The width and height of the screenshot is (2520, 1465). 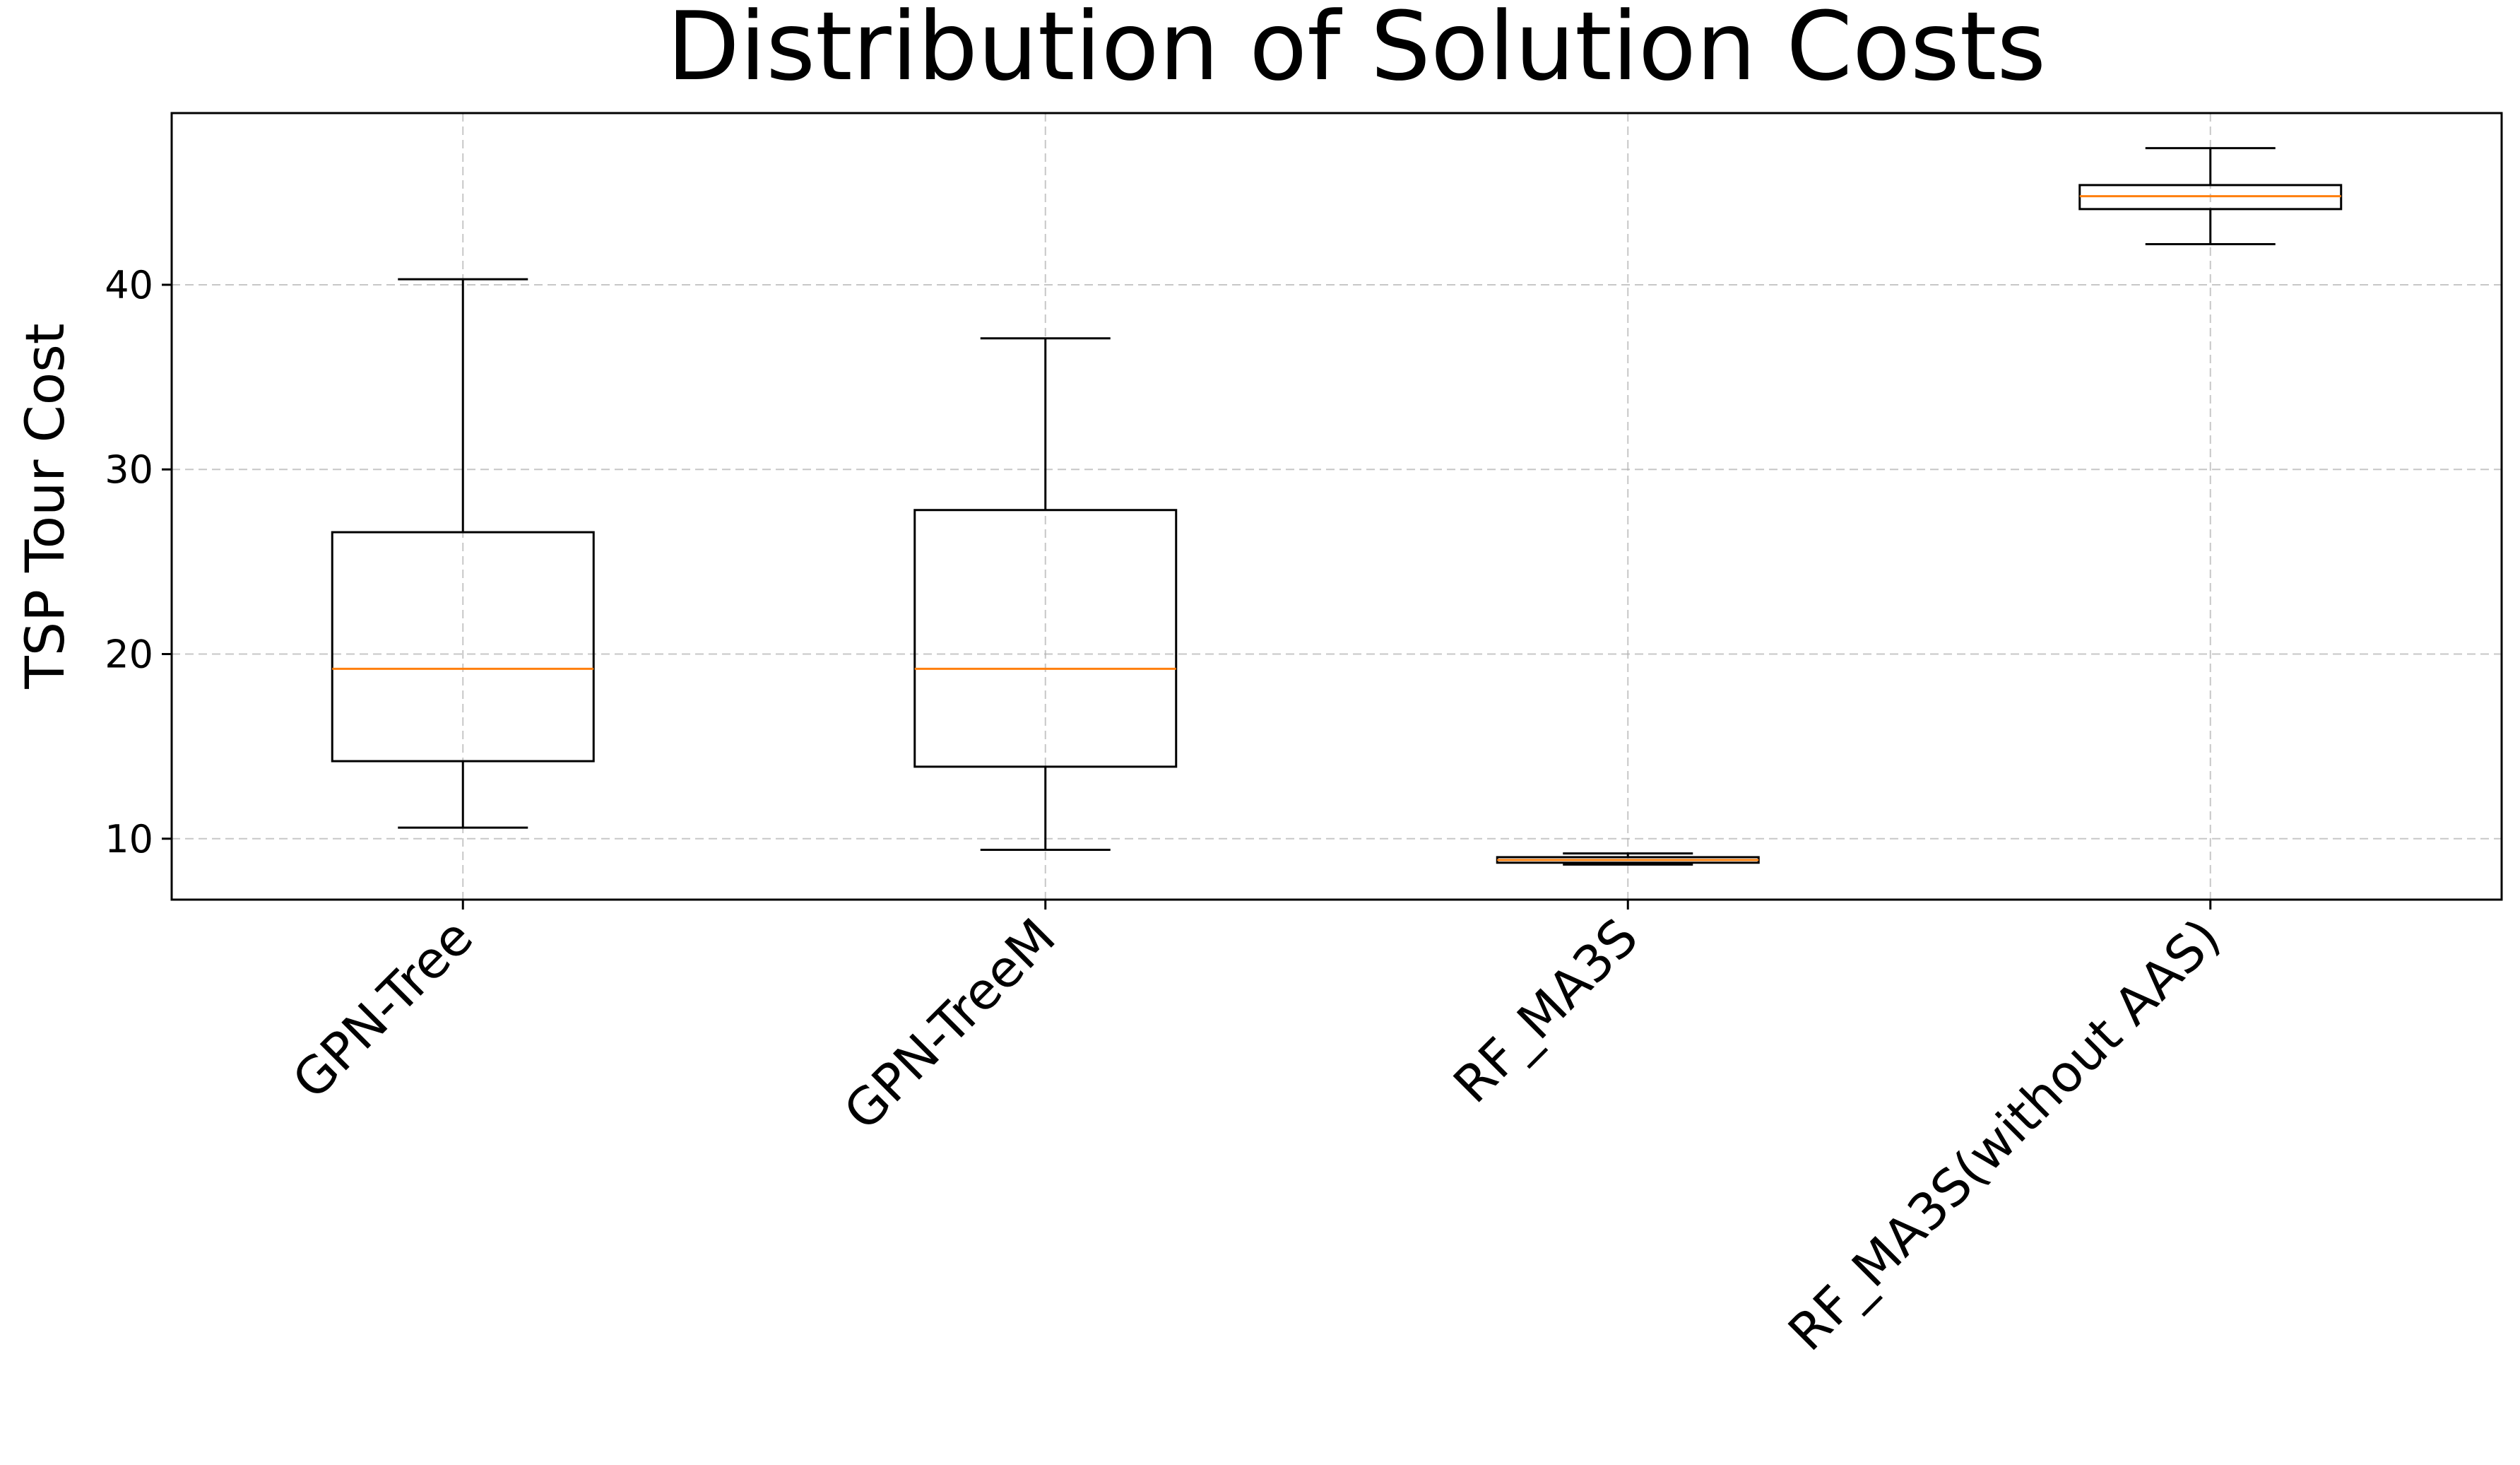 I want to click on x-tick-label-gpn-treem: GPN-TreeM, so click(x=949, y=1024).